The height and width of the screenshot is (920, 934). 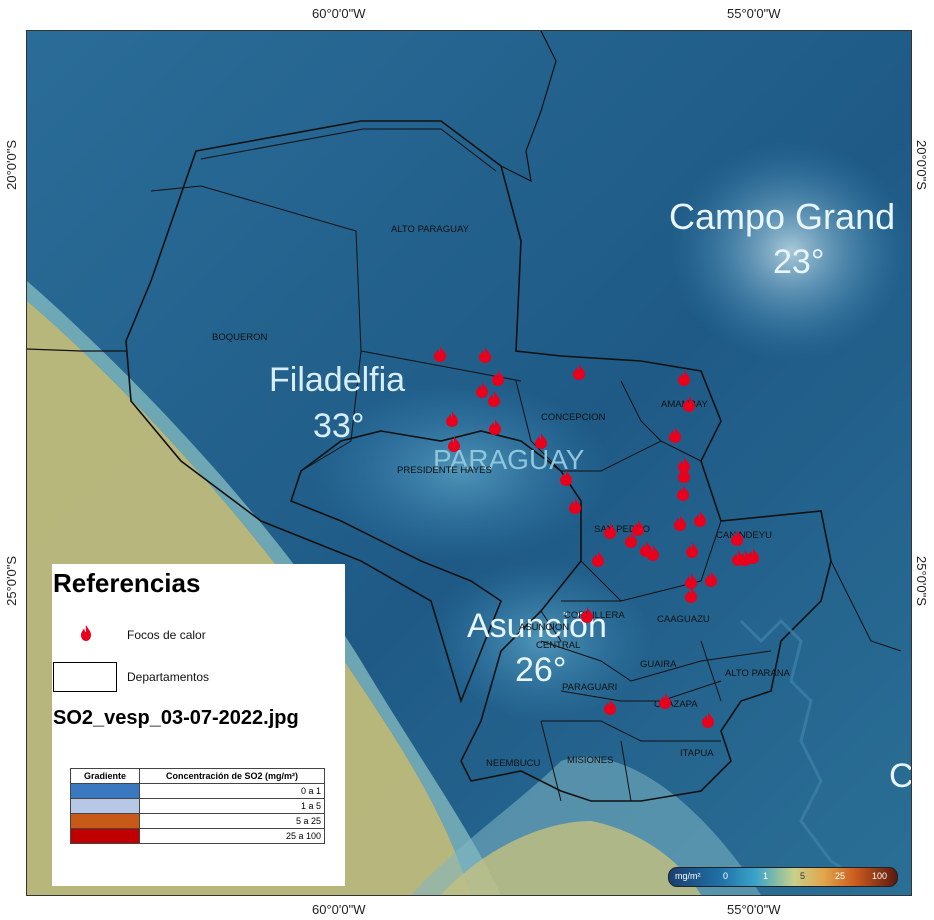 What do you see at coordinates (800, 750) in the screenshot?
I see `parana-river` at bounding box center [800, 750].